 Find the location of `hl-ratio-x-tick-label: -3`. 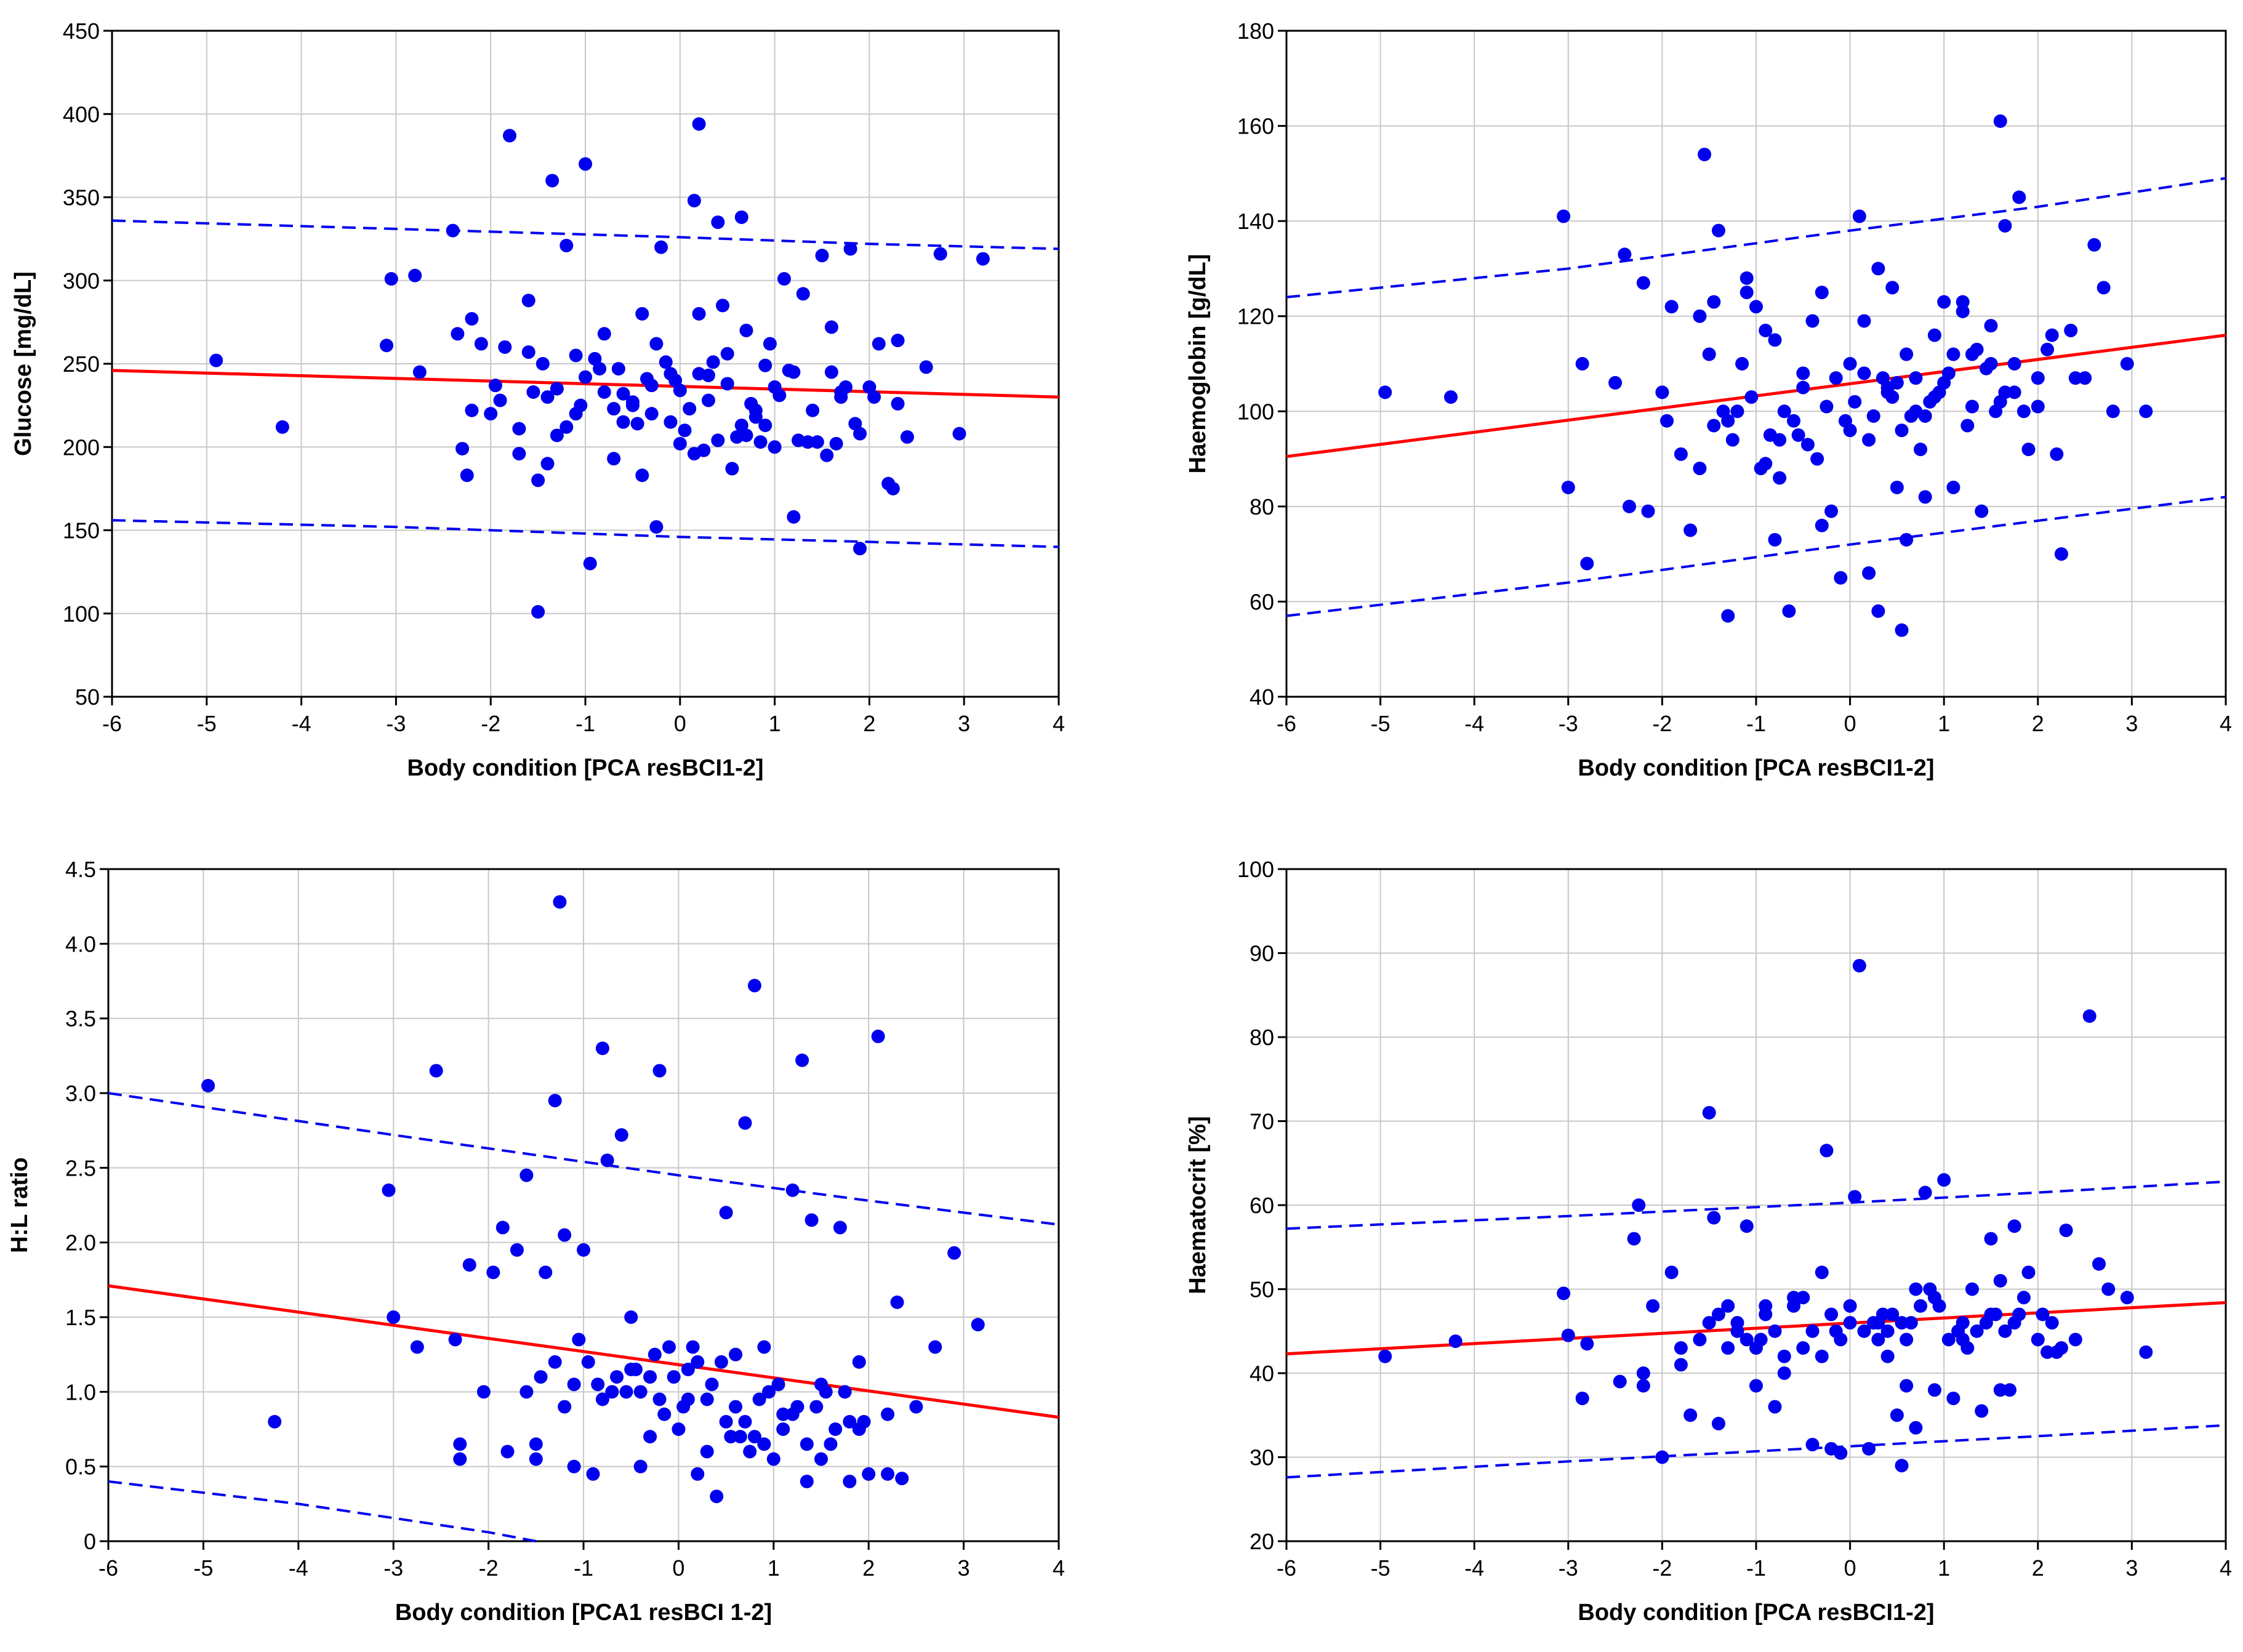

hl-ratio-x-tick-label: -3 is located at coordinates (393, 1568).